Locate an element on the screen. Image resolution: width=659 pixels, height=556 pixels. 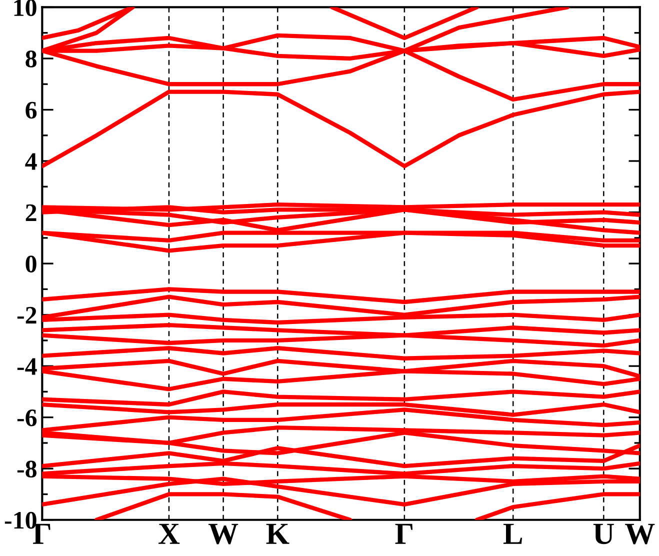
x-tick-label: L is located at coordinates (512, 534).